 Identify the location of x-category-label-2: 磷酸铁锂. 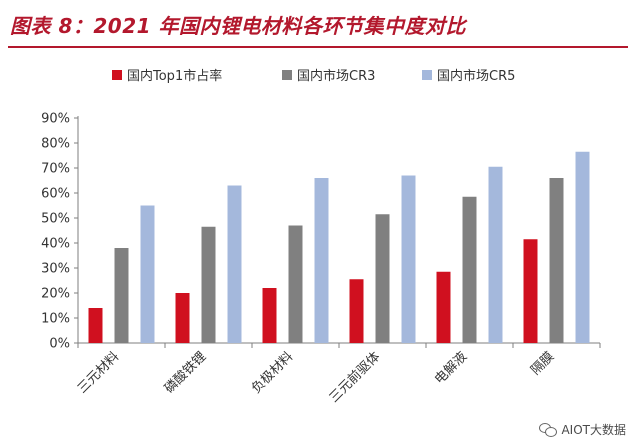
(185, 372).